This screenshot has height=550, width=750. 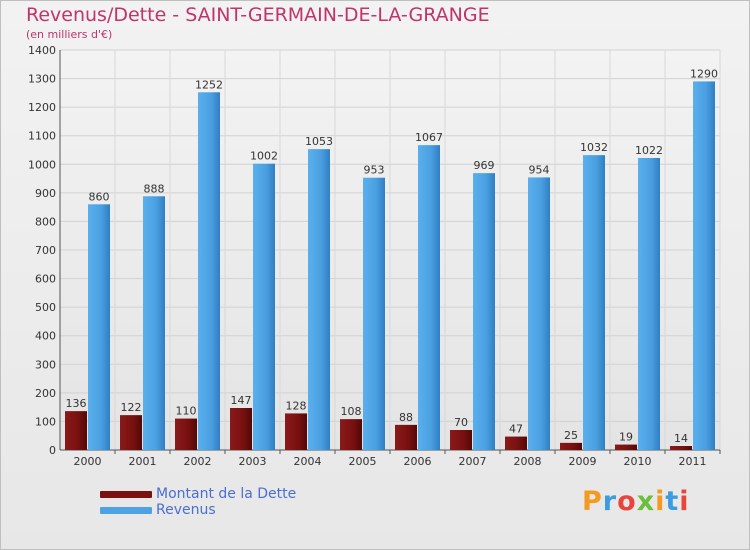 I want to click on data-label-dette: 88, so click(x=406, y=417).